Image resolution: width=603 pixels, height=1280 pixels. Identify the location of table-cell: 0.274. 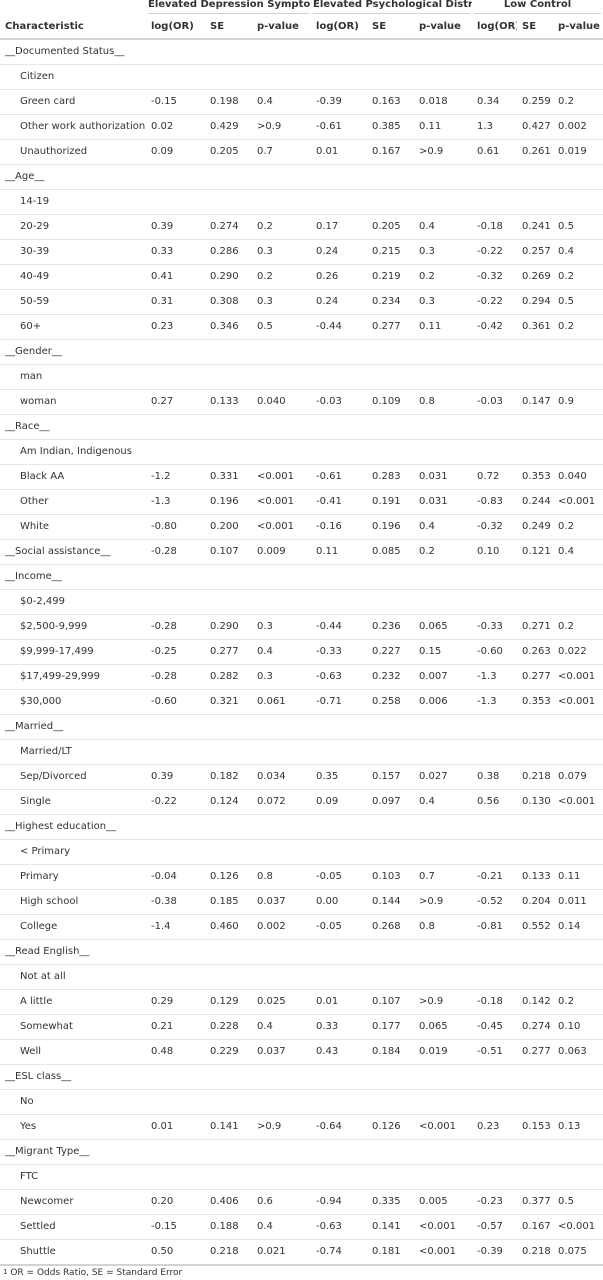
(228, 227).